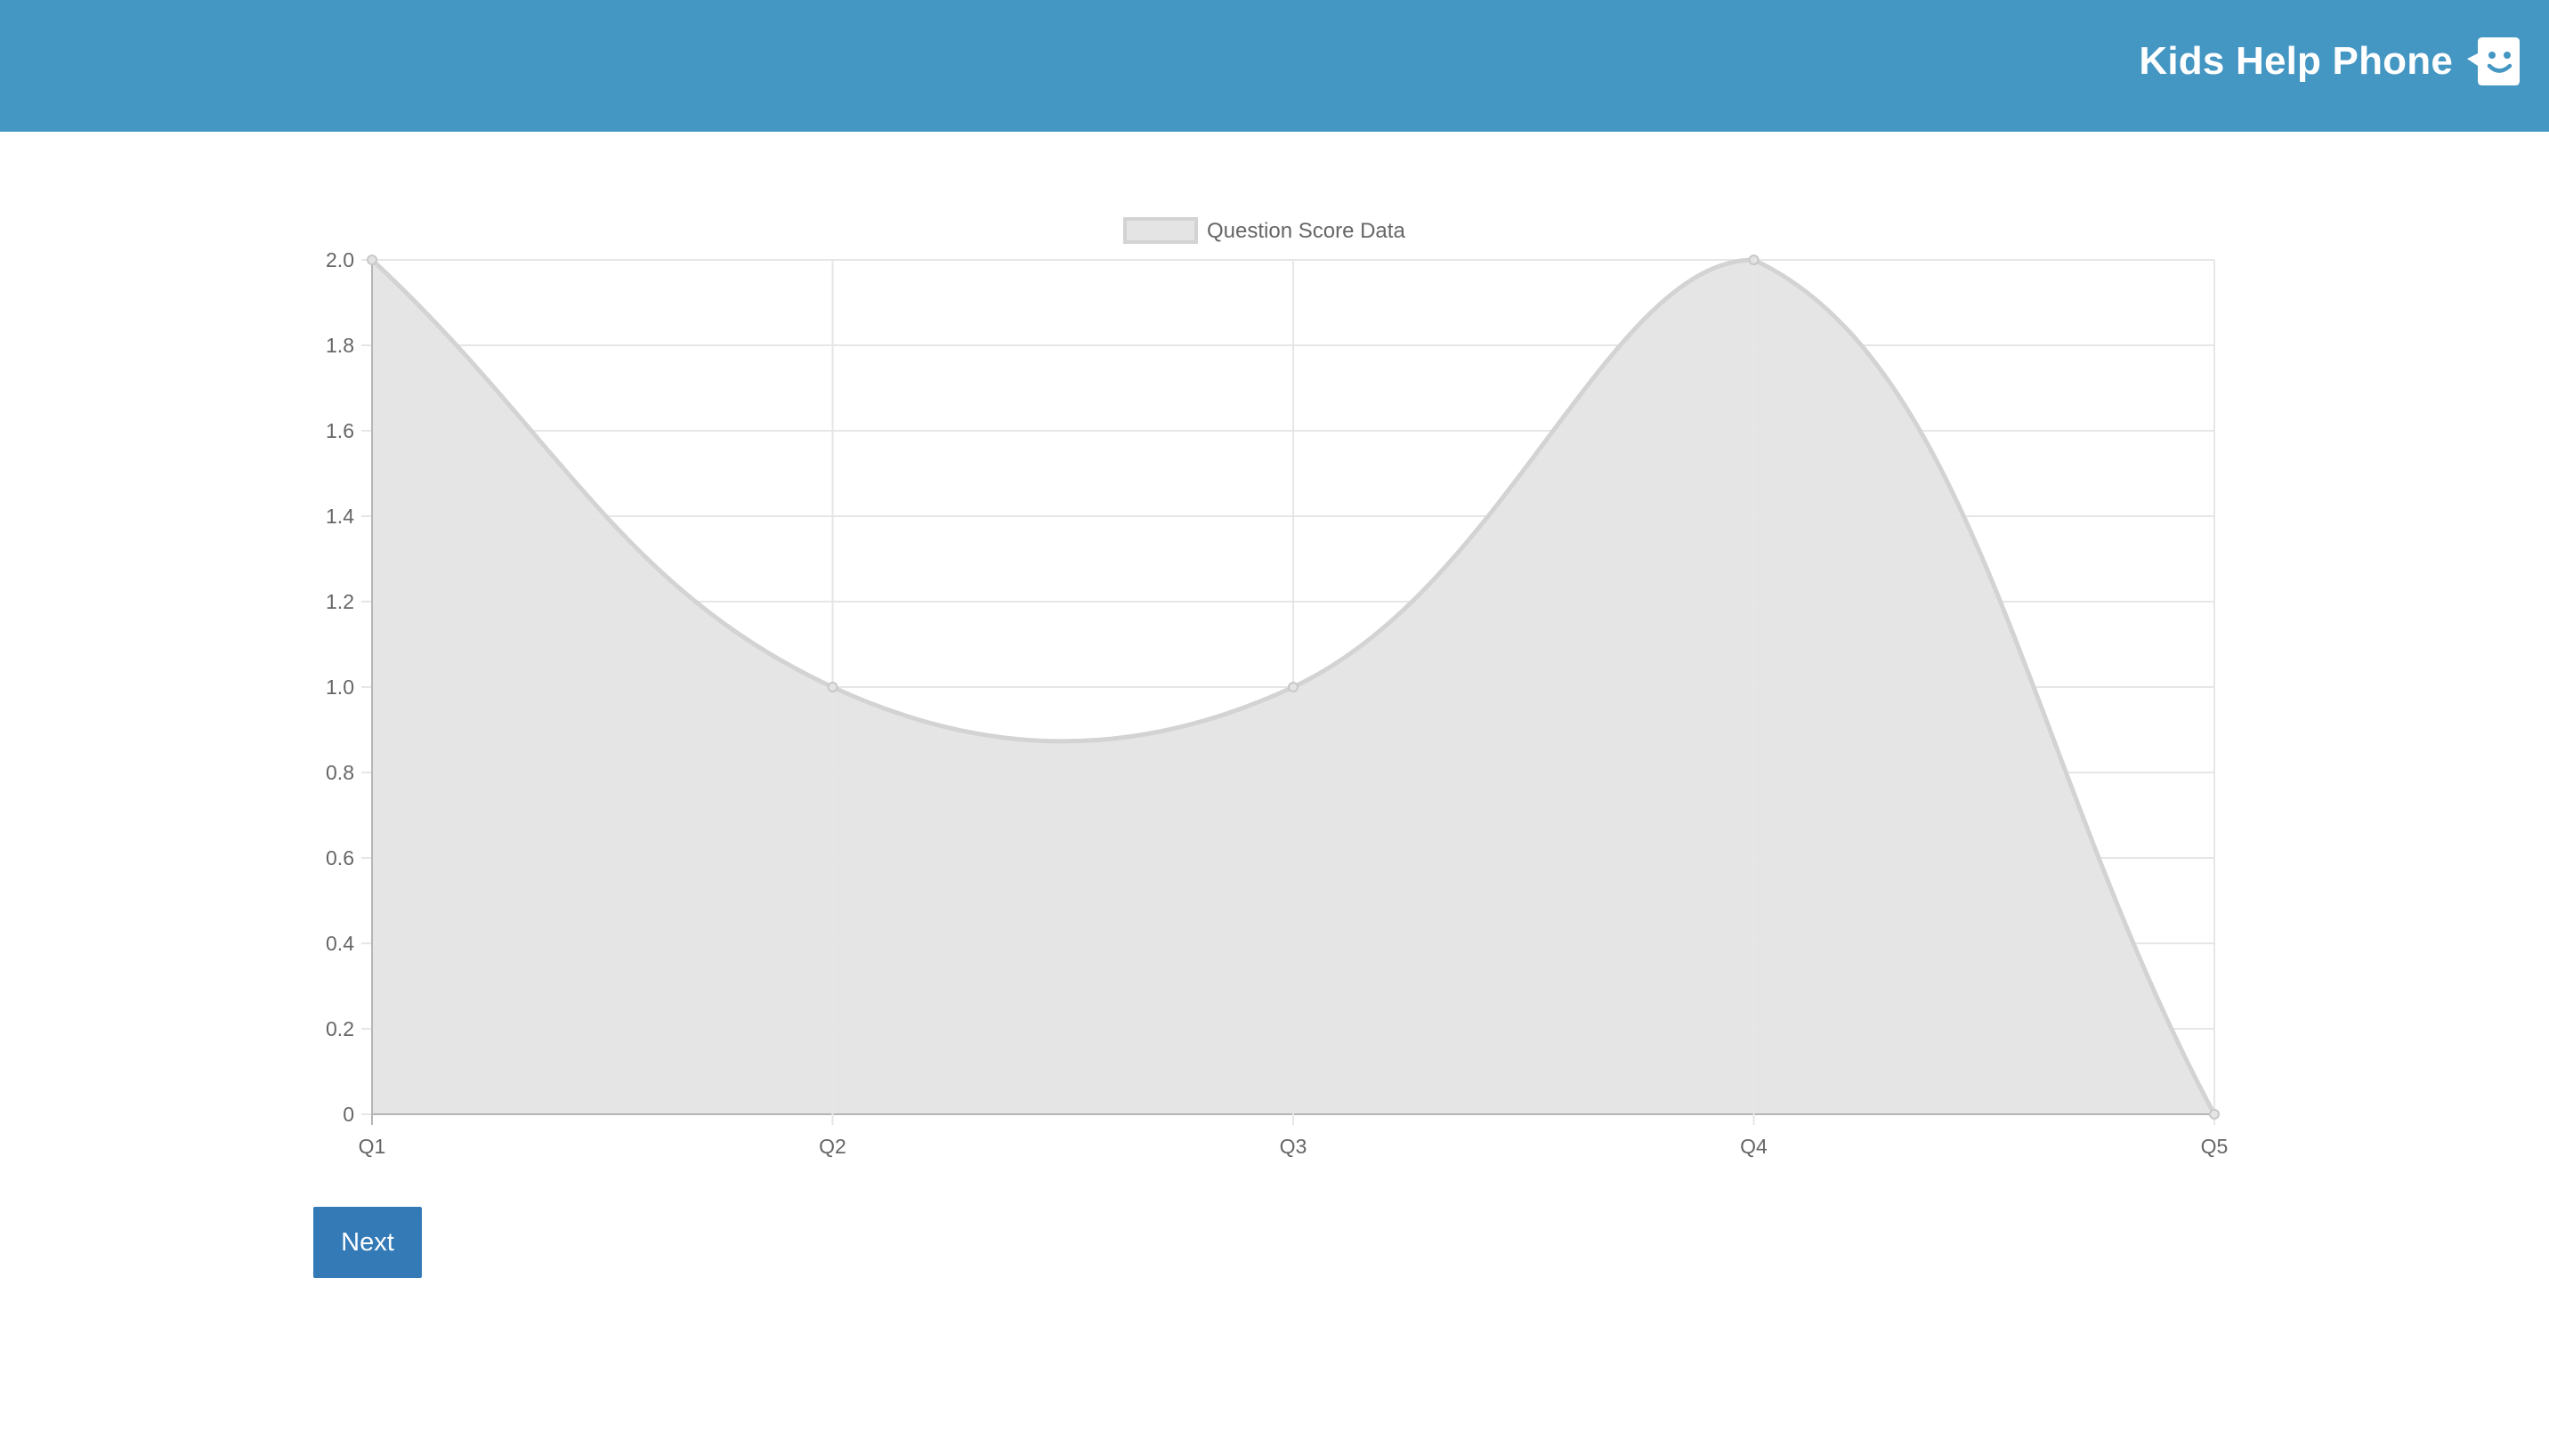 The width and height of the screenshot is (2549, 1456). Describe the element at coordinates (340, 943) in the screenshot. I see `y-tick-label: 0.4` at that location.